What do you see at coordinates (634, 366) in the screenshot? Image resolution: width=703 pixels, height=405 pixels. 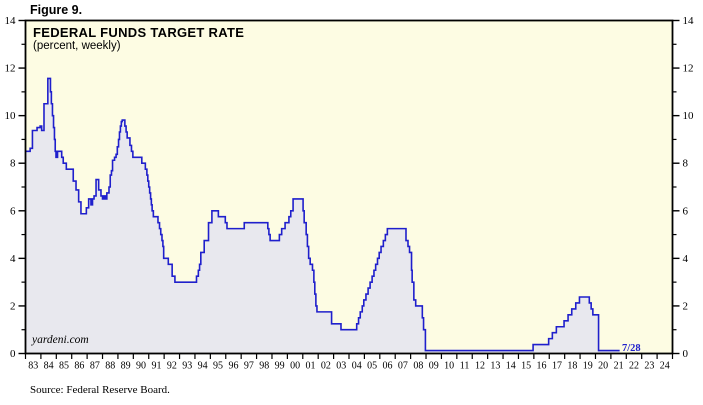 I see `svg-text: 22` at bounding box center [634, 366].